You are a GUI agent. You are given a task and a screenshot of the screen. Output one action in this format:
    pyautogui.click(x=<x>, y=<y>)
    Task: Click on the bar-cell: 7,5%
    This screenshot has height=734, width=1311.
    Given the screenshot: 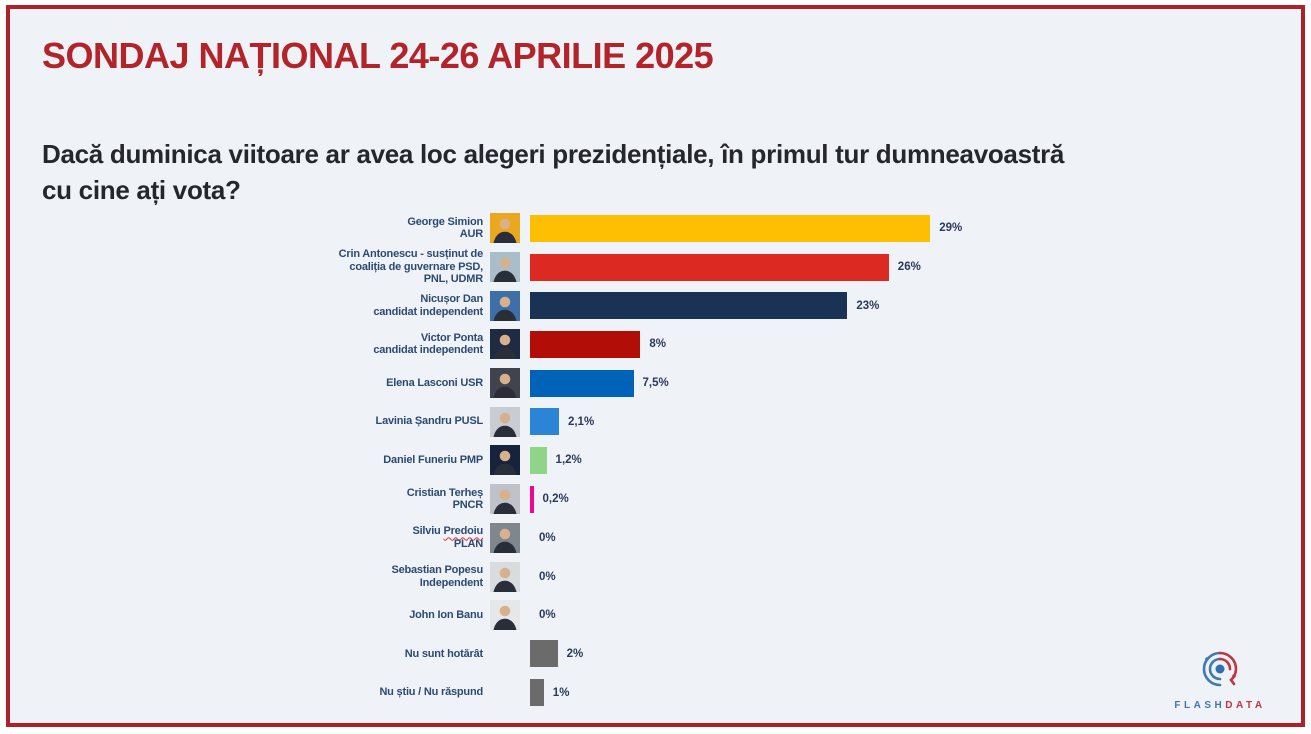 What is the action you would take?
    pyautogui.click(x=915, y=383)
    